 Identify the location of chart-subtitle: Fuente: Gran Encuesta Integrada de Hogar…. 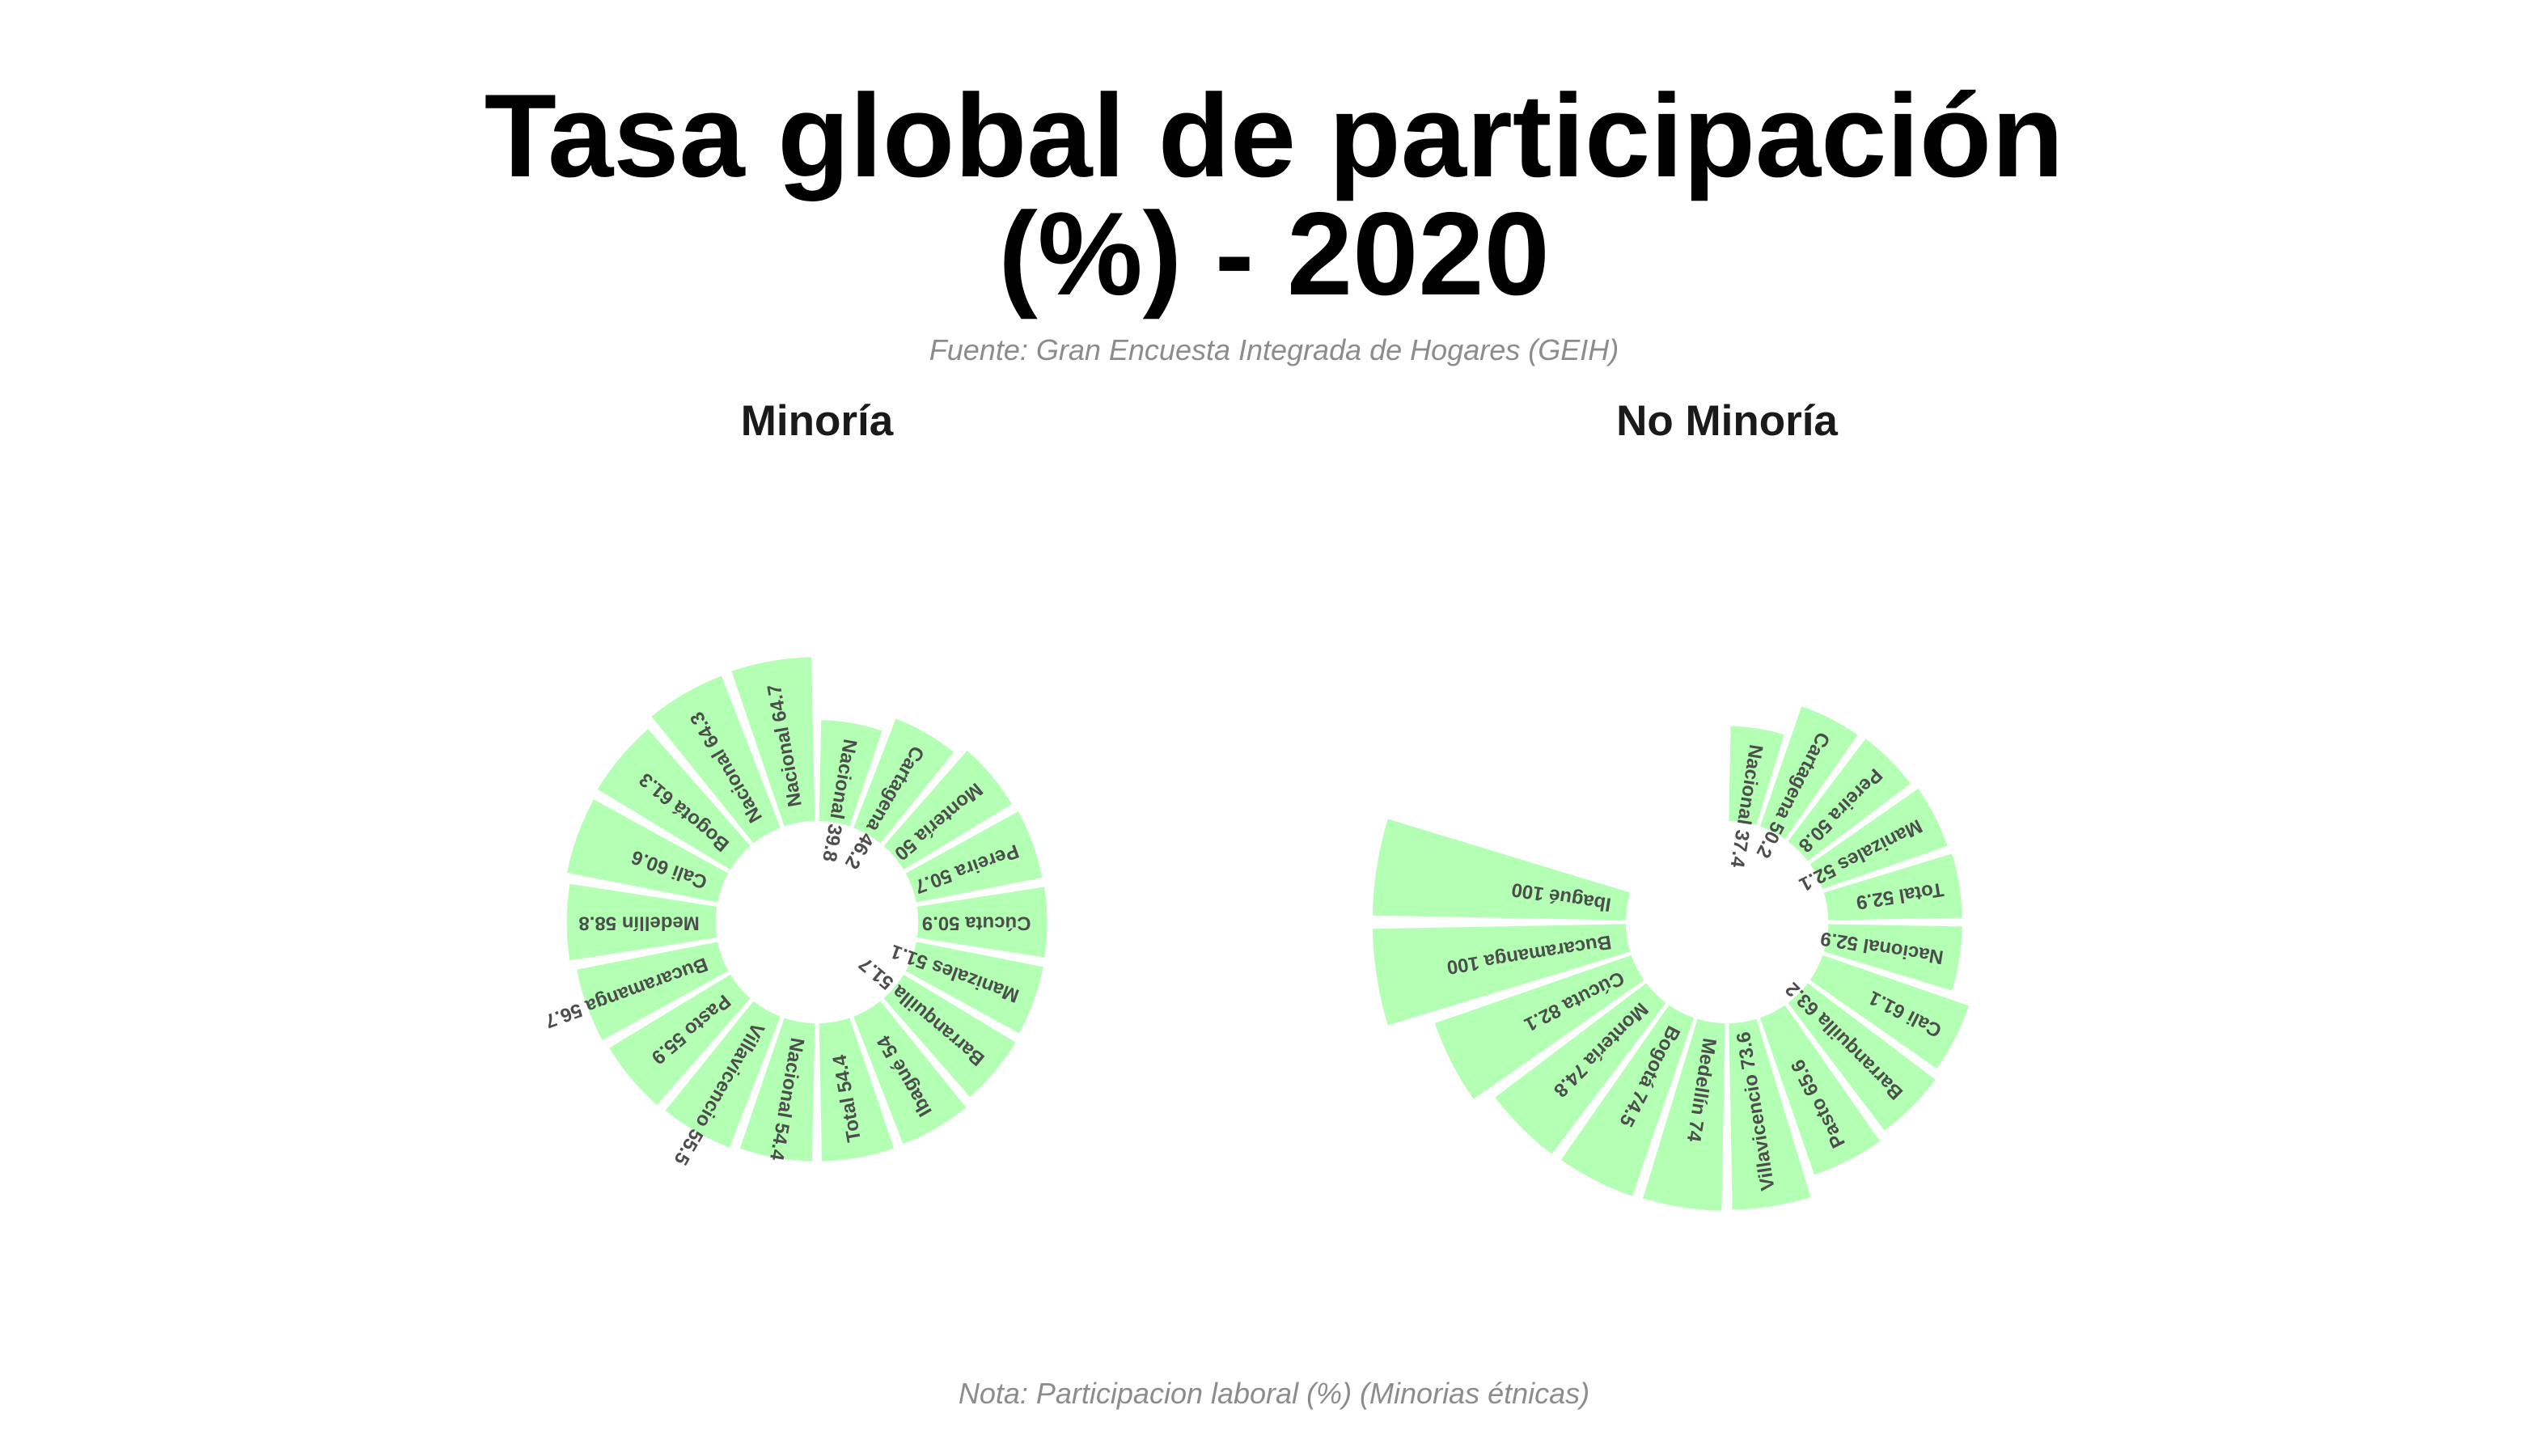
(1274, 349).